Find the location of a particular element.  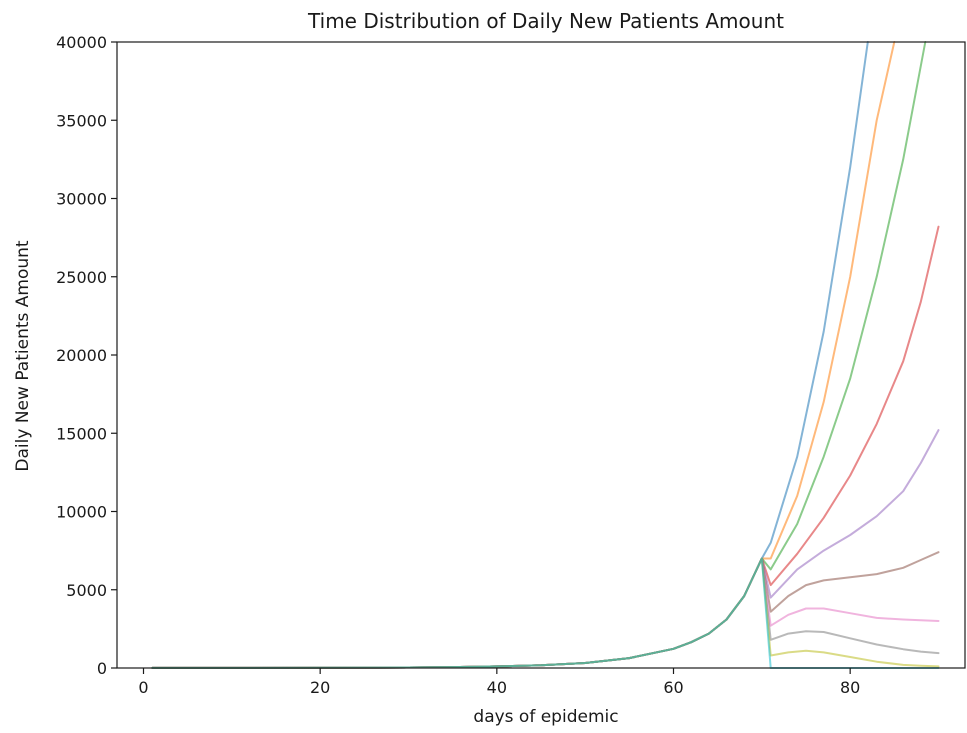

y-tick-label: 10000 is located at coordinates (81, 512).